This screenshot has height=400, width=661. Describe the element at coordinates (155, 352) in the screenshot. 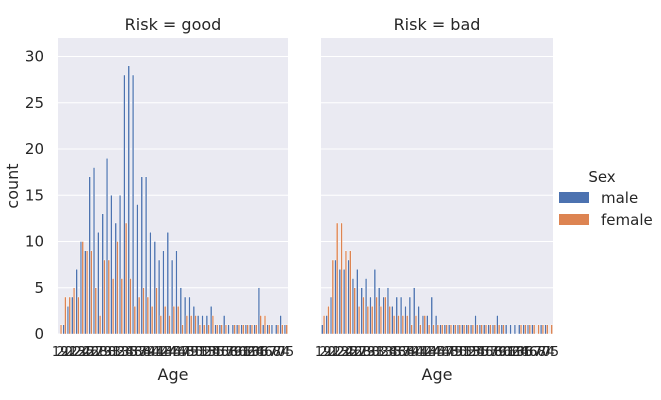

I see `x-tick-label: 41` at that location.